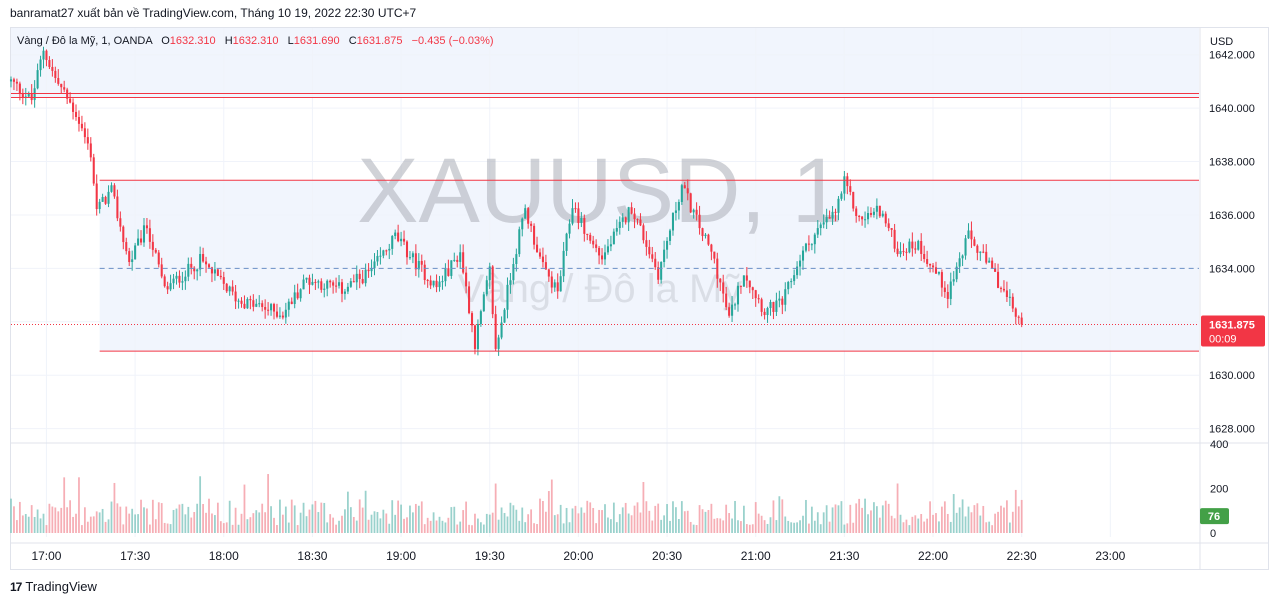 The width and height of the screenshot is (1280, 605). Describe the element at coordinates (1233, 331) in the screenshot. I see `last-price-badge` at that location.